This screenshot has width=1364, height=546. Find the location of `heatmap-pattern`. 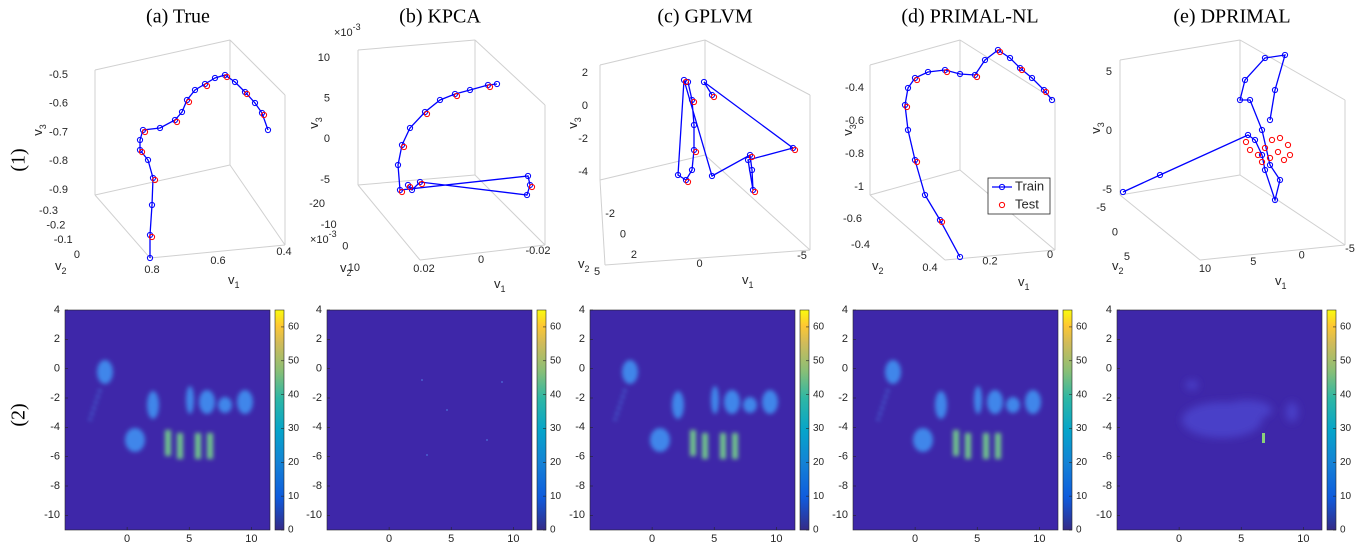

heatmap-pattern is located at coordinates (958, 409).